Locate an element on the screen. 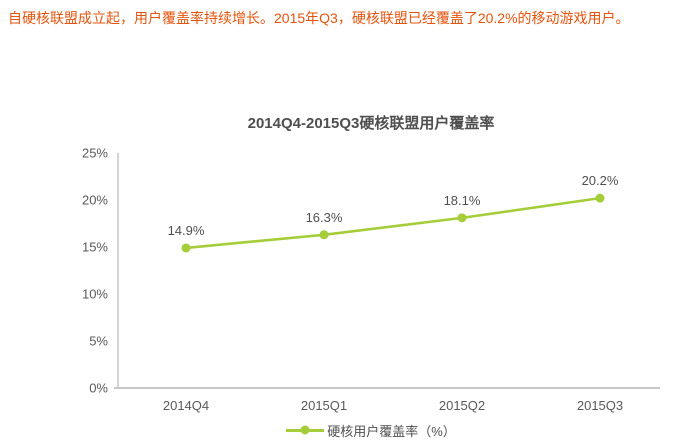  y-tick-label: 25% is located at coordinates (95, 153).